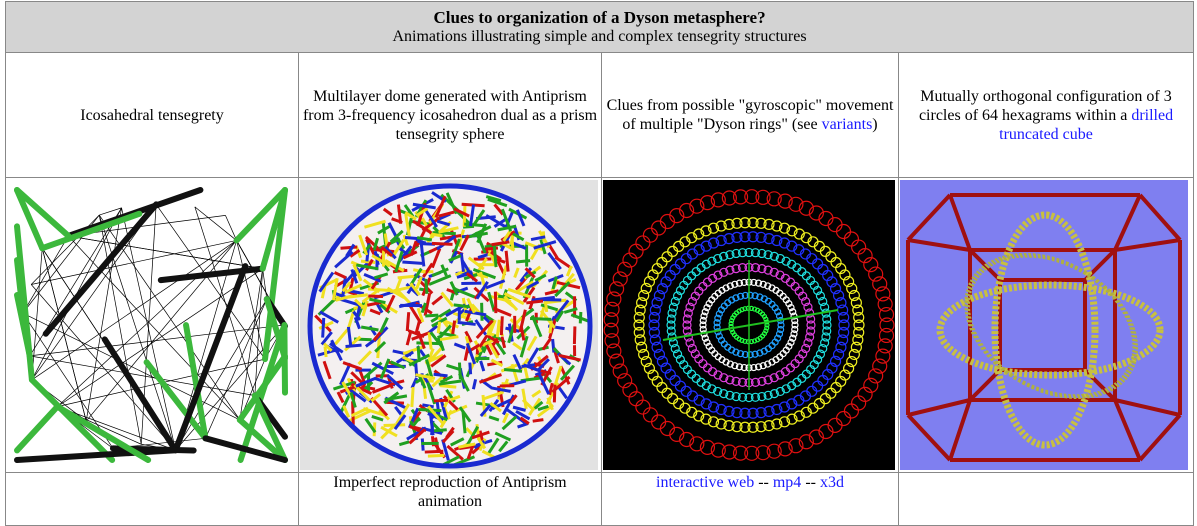 The height and width of the screenshot is (526, 1197). I want to click on tensegrity-image, so click(151, 325).